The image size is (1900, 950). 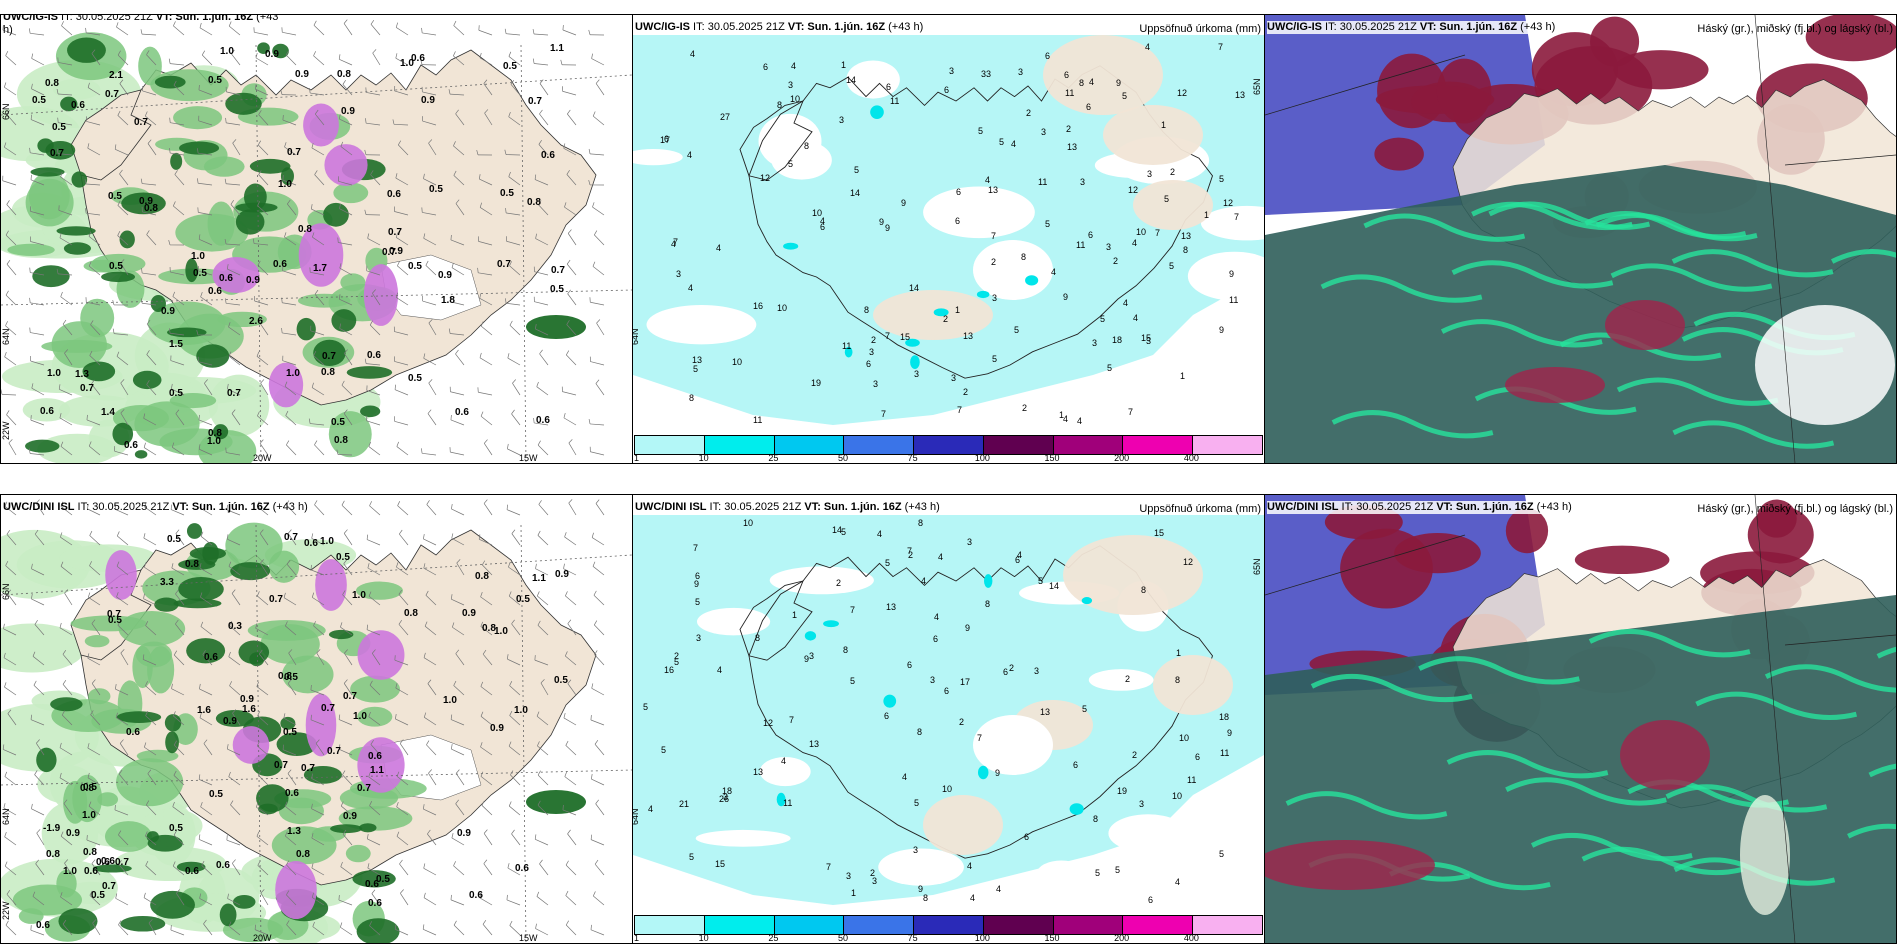 What do you see at coordinates (1133, 190) in the screenshot?
I see `precip-value-label: 12` at bounding box center [1133, 190].